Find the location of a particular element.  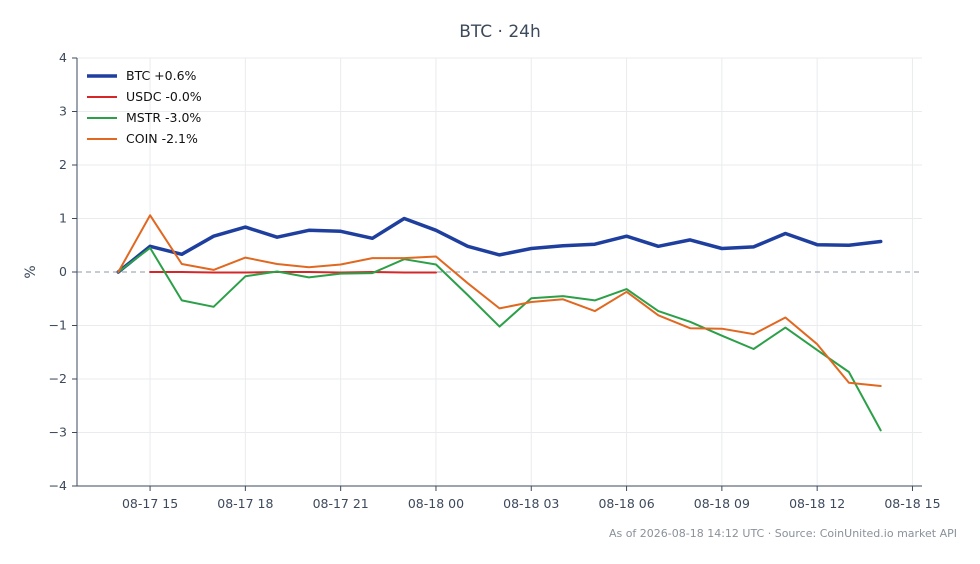

legend-label-mstr: MSTR -3.0% is located at coordinates (163, 117).